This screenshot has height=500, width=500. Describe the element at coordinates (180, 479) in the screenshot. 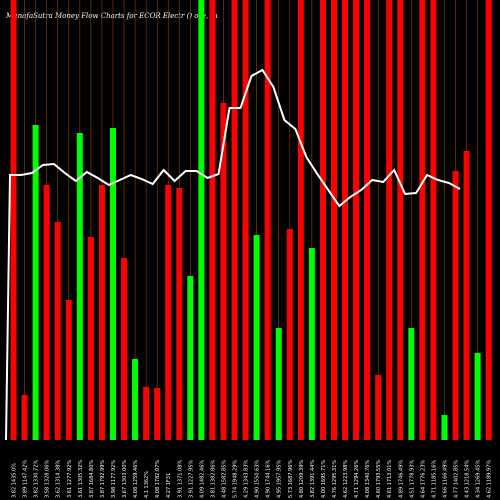

I see `tick-label: 3.91 1371.08%` at that location.